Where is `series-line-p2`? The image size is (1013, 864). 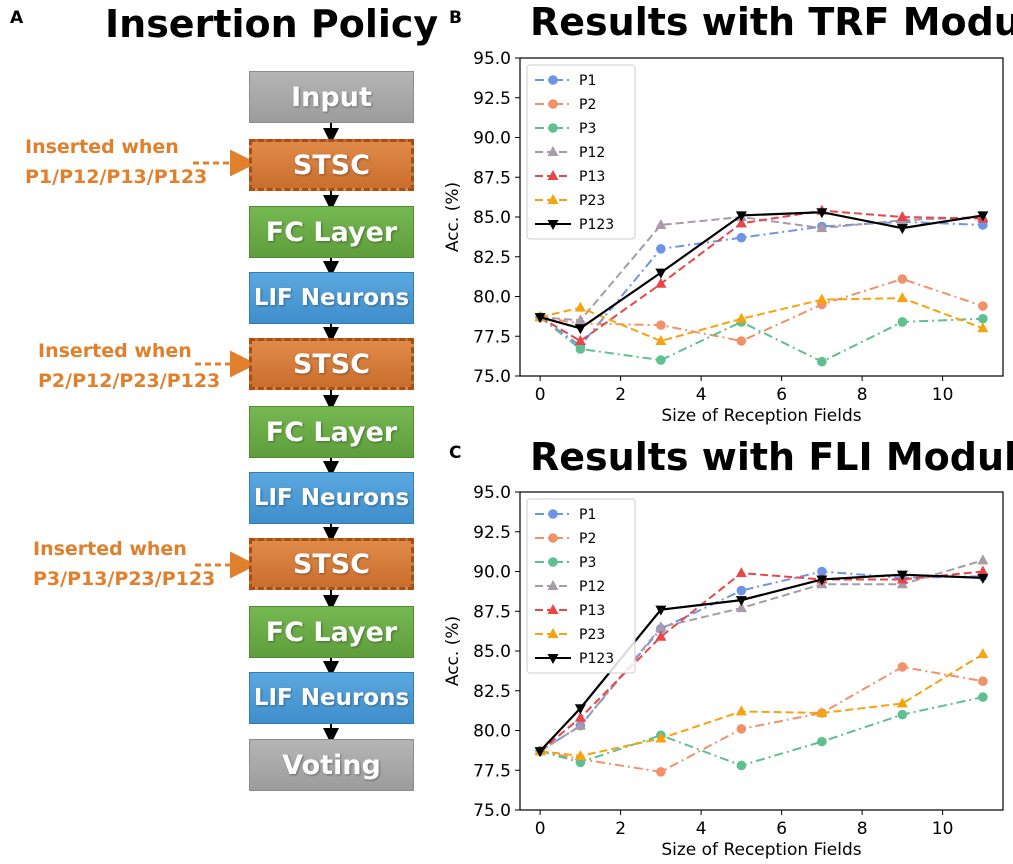 series-line-p2 is located at coordinates (761, 719).